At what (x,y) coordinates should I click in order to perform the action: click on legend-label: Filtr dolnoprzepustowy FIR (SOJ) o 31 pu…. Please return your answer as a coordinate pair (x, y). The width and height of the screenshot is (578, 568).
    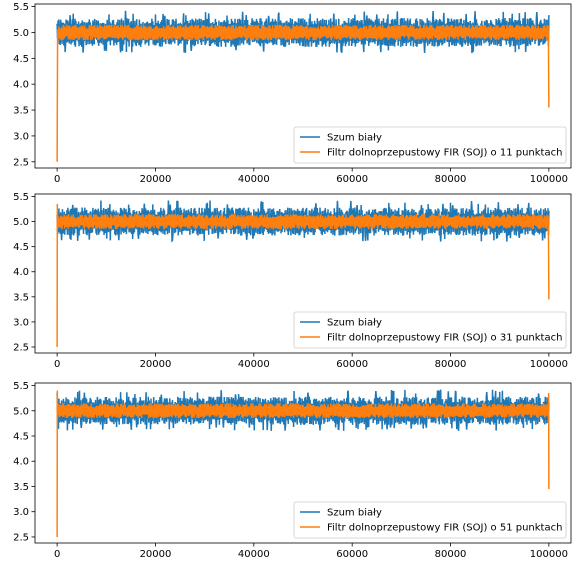
    Looking at the image, I should click on (444, 338).